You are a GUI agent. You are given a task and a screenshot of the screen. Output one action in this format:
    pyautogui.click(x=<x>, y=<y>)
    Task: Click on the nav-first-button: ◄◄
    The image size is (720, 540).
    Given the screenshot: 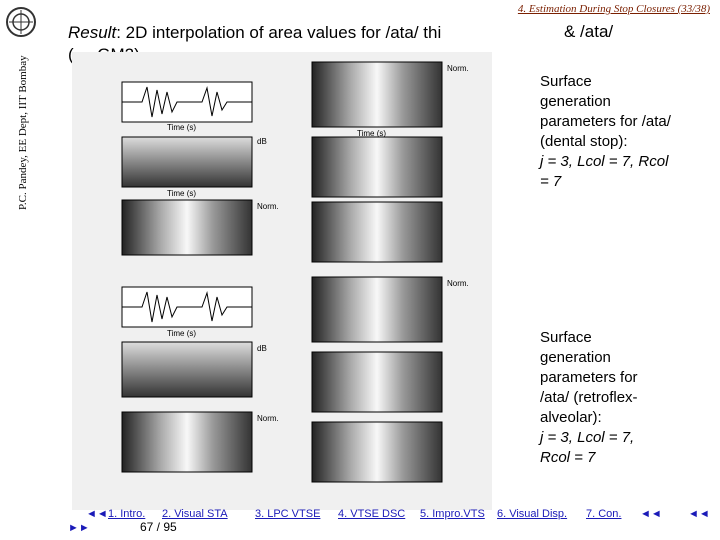 What is the action you would take?
    pyautogui.click(x=97, y=514)
    